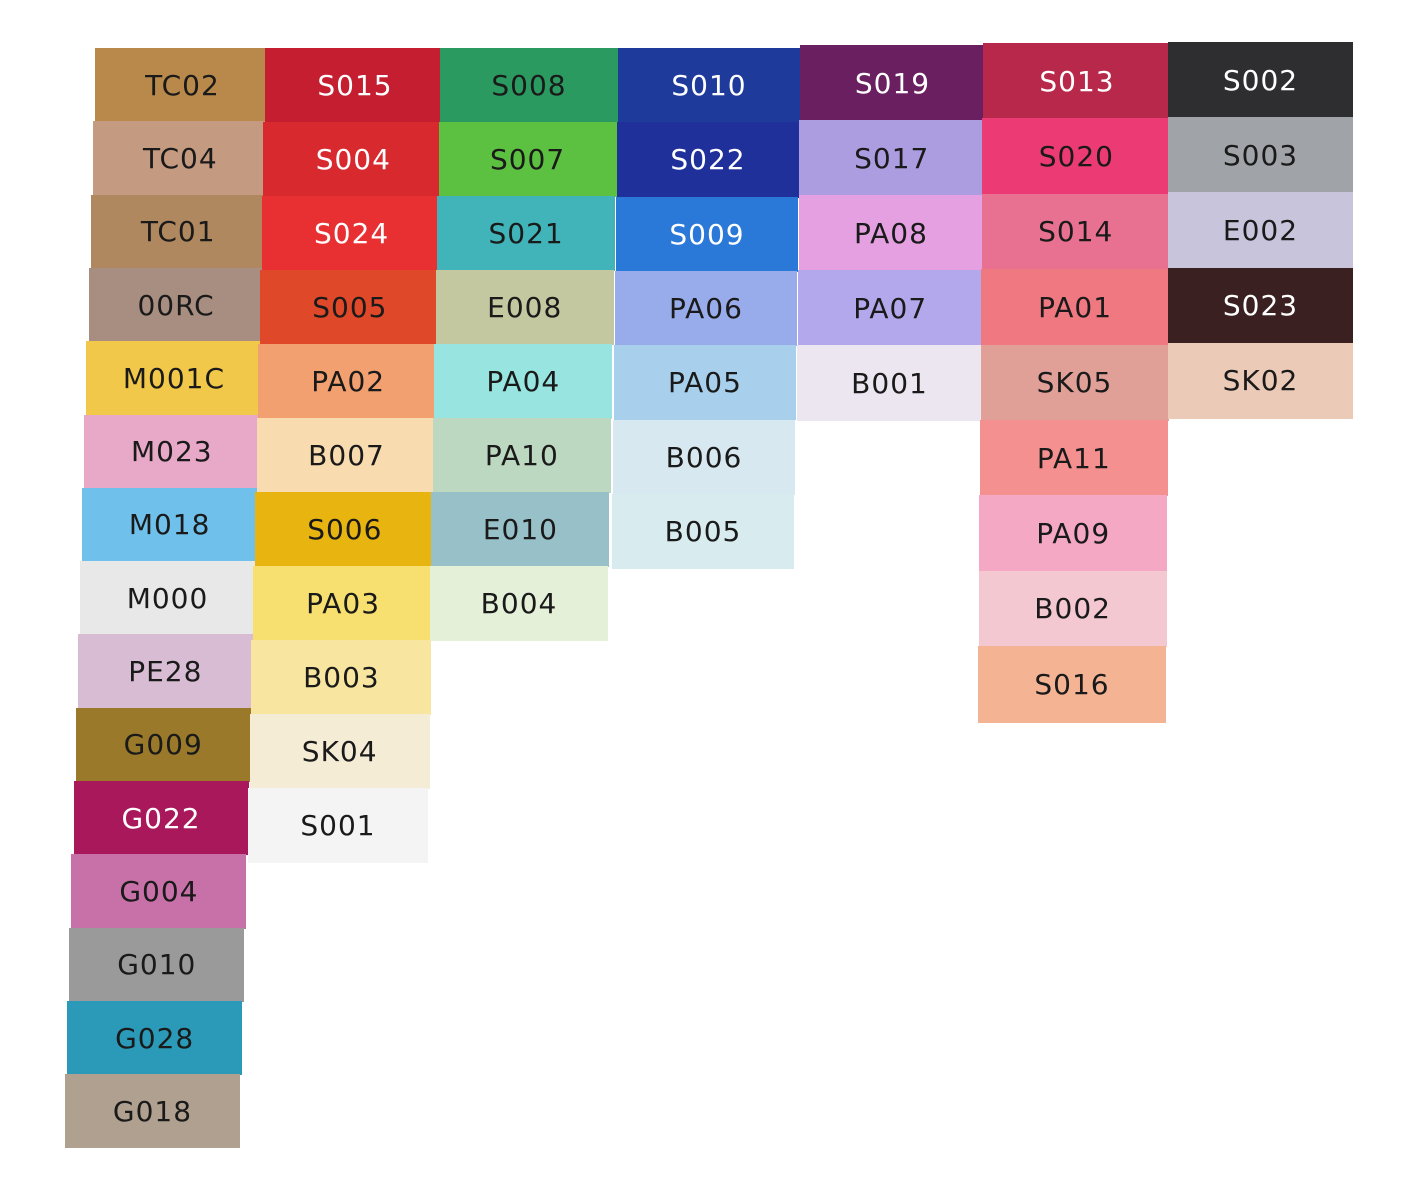 Image resolution: width=1417 pixels, height=1181 pixels. Describe the element at coordinates (1073, 458) in the screenshot. I see `color-swatch: PA11` at that location.